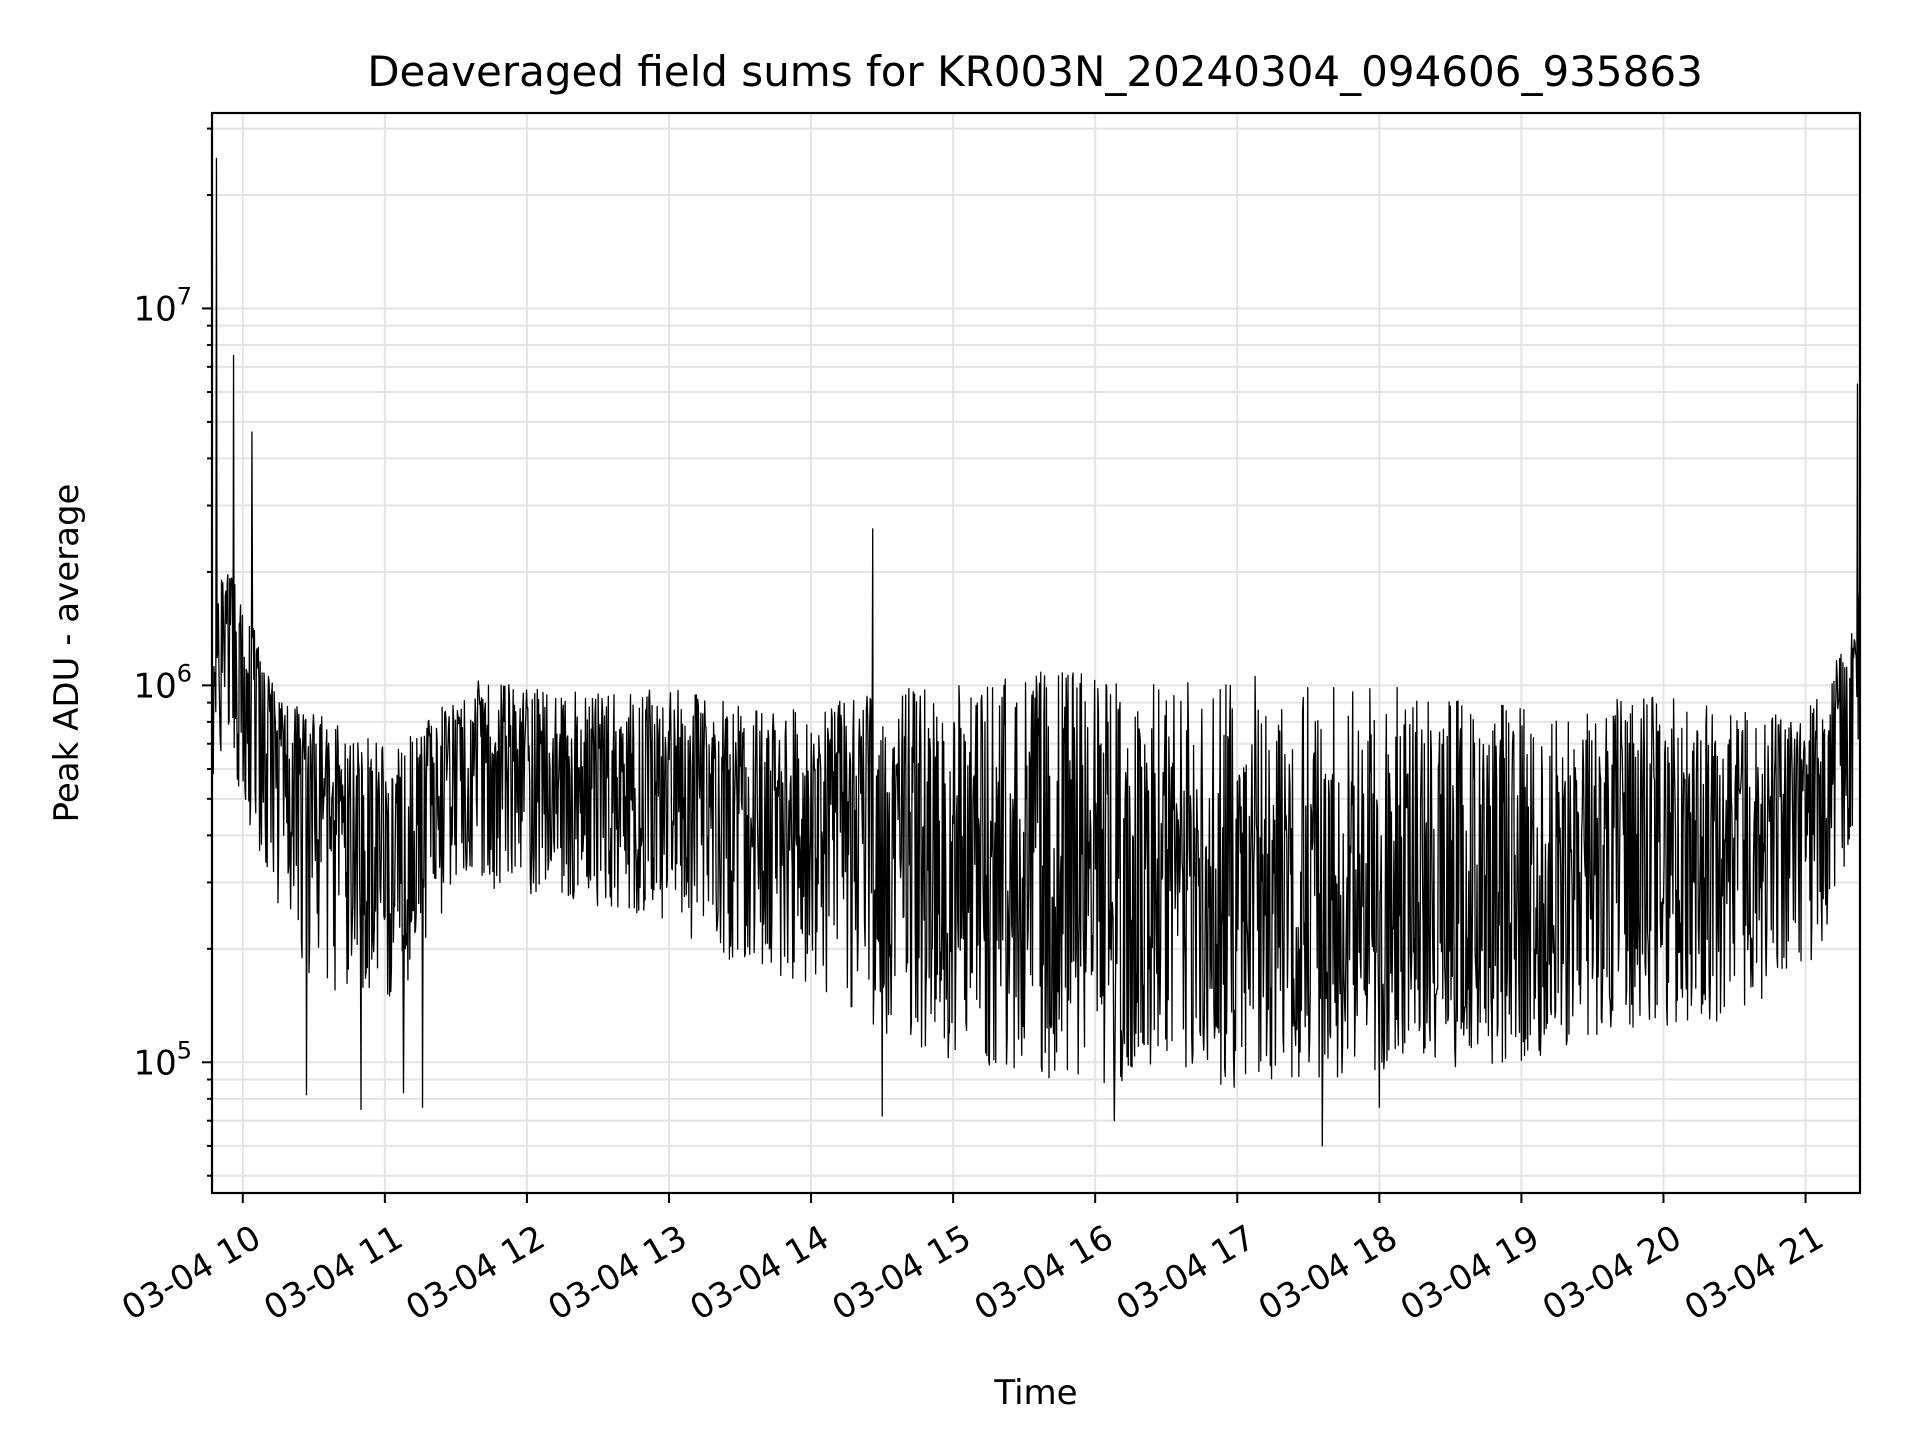 This screenshot has width=1920, height=1440. What do you see at coordinates (162, 682) in the screenshot?
I see `y-tick-label: 10⁶` at bounding box center [162, 682].